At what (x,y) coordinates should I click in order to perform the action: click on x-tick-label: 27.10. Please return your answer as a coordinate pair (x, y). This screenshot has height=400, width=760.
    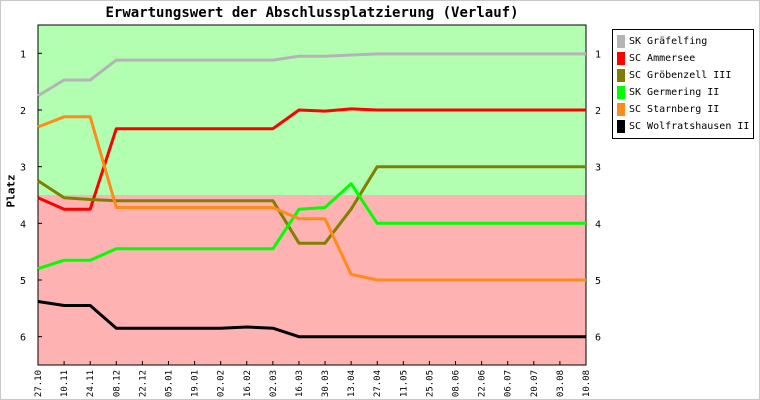
    Looking at the image, I should click on (39, 383).